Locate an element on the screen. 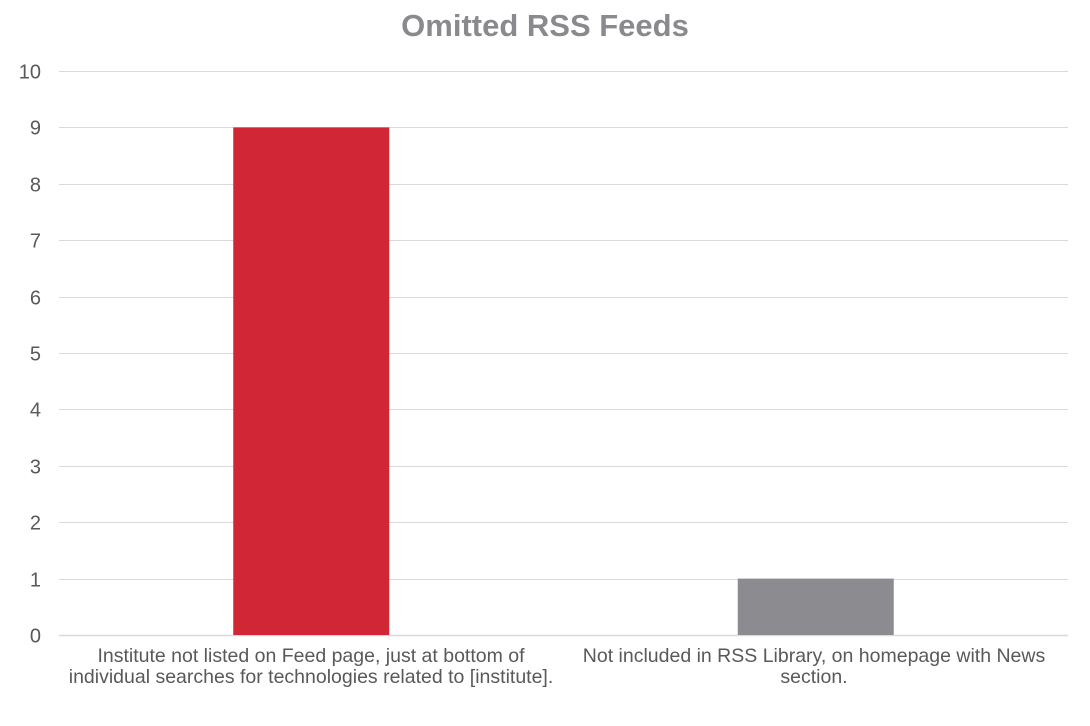 The image size is (1090, 726). y-tick-label-10: 10 is located at coordinates (30, 73).